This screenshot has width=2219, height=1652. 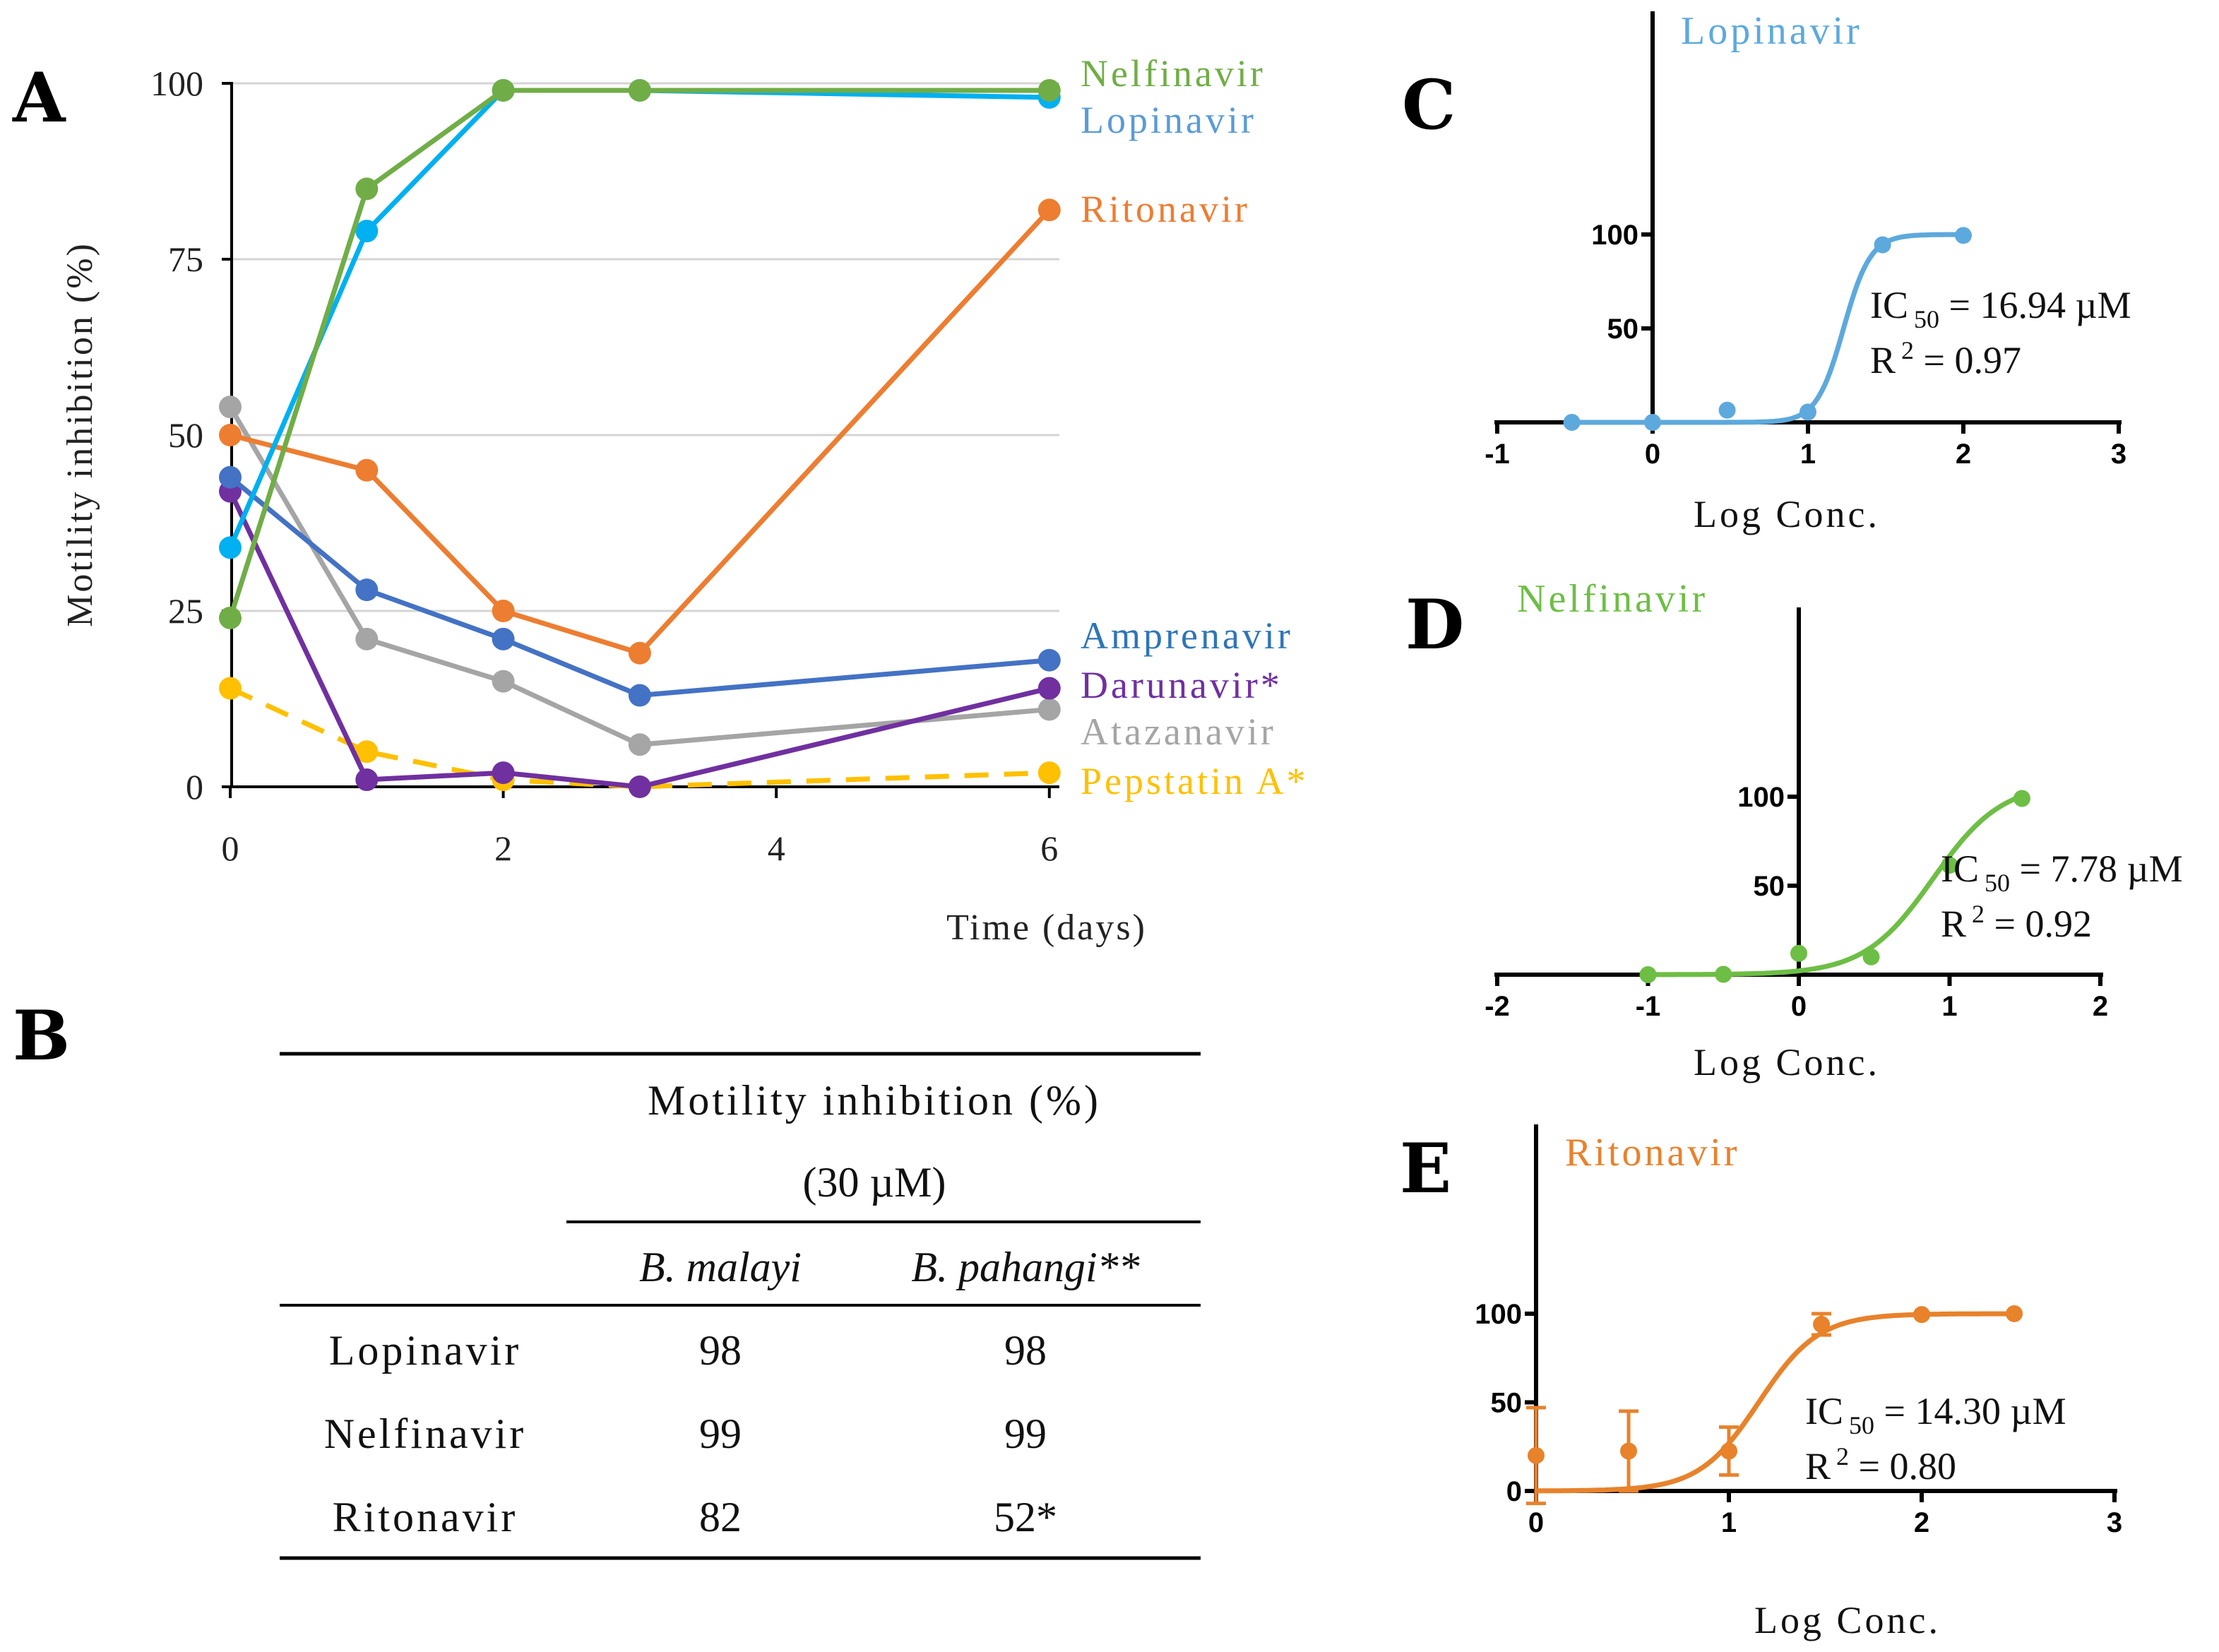 I want to click on cell-value: 99, so click(x=1025, y=1433).